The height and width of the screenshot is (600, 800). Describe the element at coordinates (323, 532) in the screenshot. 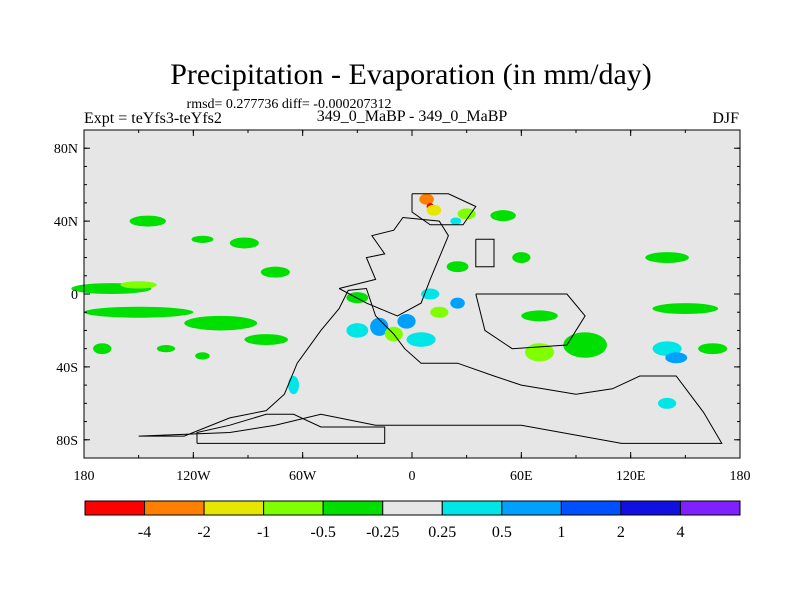

I see `colorbar-label: -0.5` at that location.